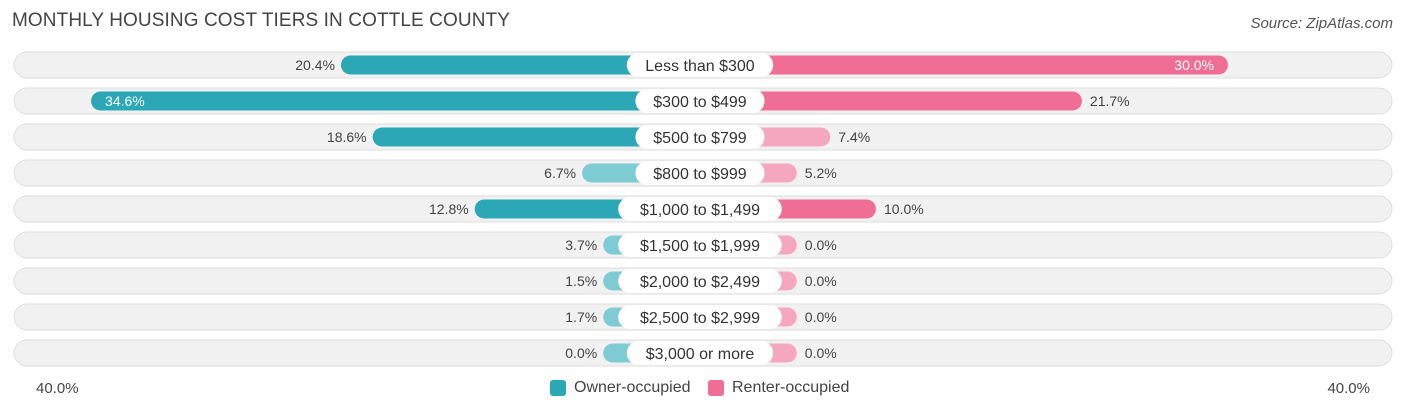 This screenshot has height=414, width=1406. I want to click on category-label: Less than $300, so click(700, 66).